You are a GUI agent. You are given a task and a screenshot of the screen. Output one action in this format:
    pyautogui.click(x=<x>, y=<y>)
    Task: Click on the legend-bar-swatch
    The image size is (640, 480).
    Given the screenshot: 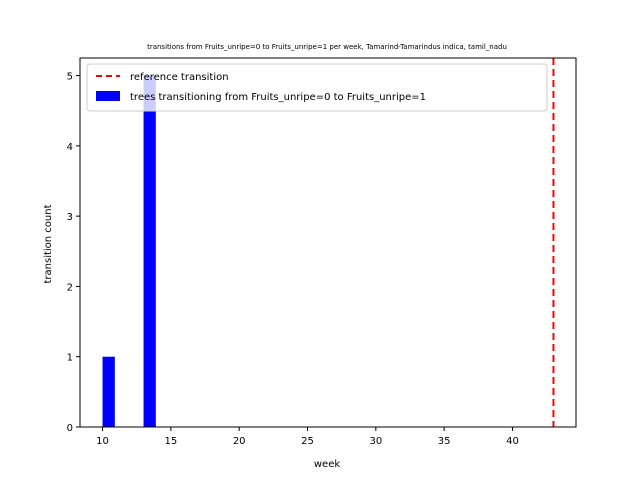 What is the action you would take?
    pyautogui.click(x=108, y=96)
    